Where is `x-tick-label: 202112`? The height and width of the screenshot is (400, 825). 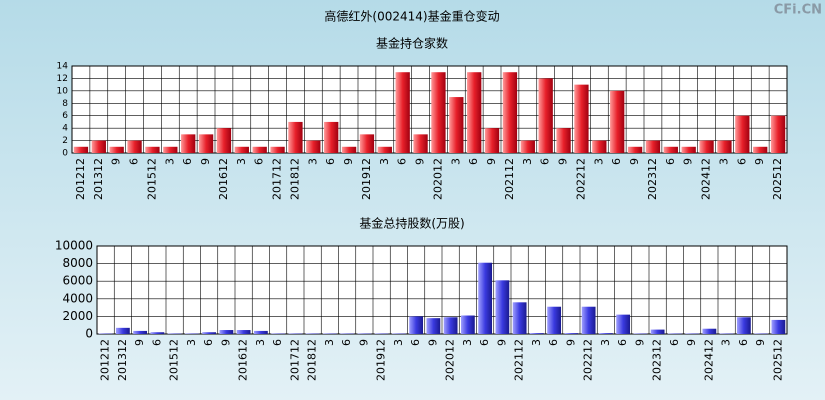 x-tick-label: 202112 is located at coordinates (509, 179).